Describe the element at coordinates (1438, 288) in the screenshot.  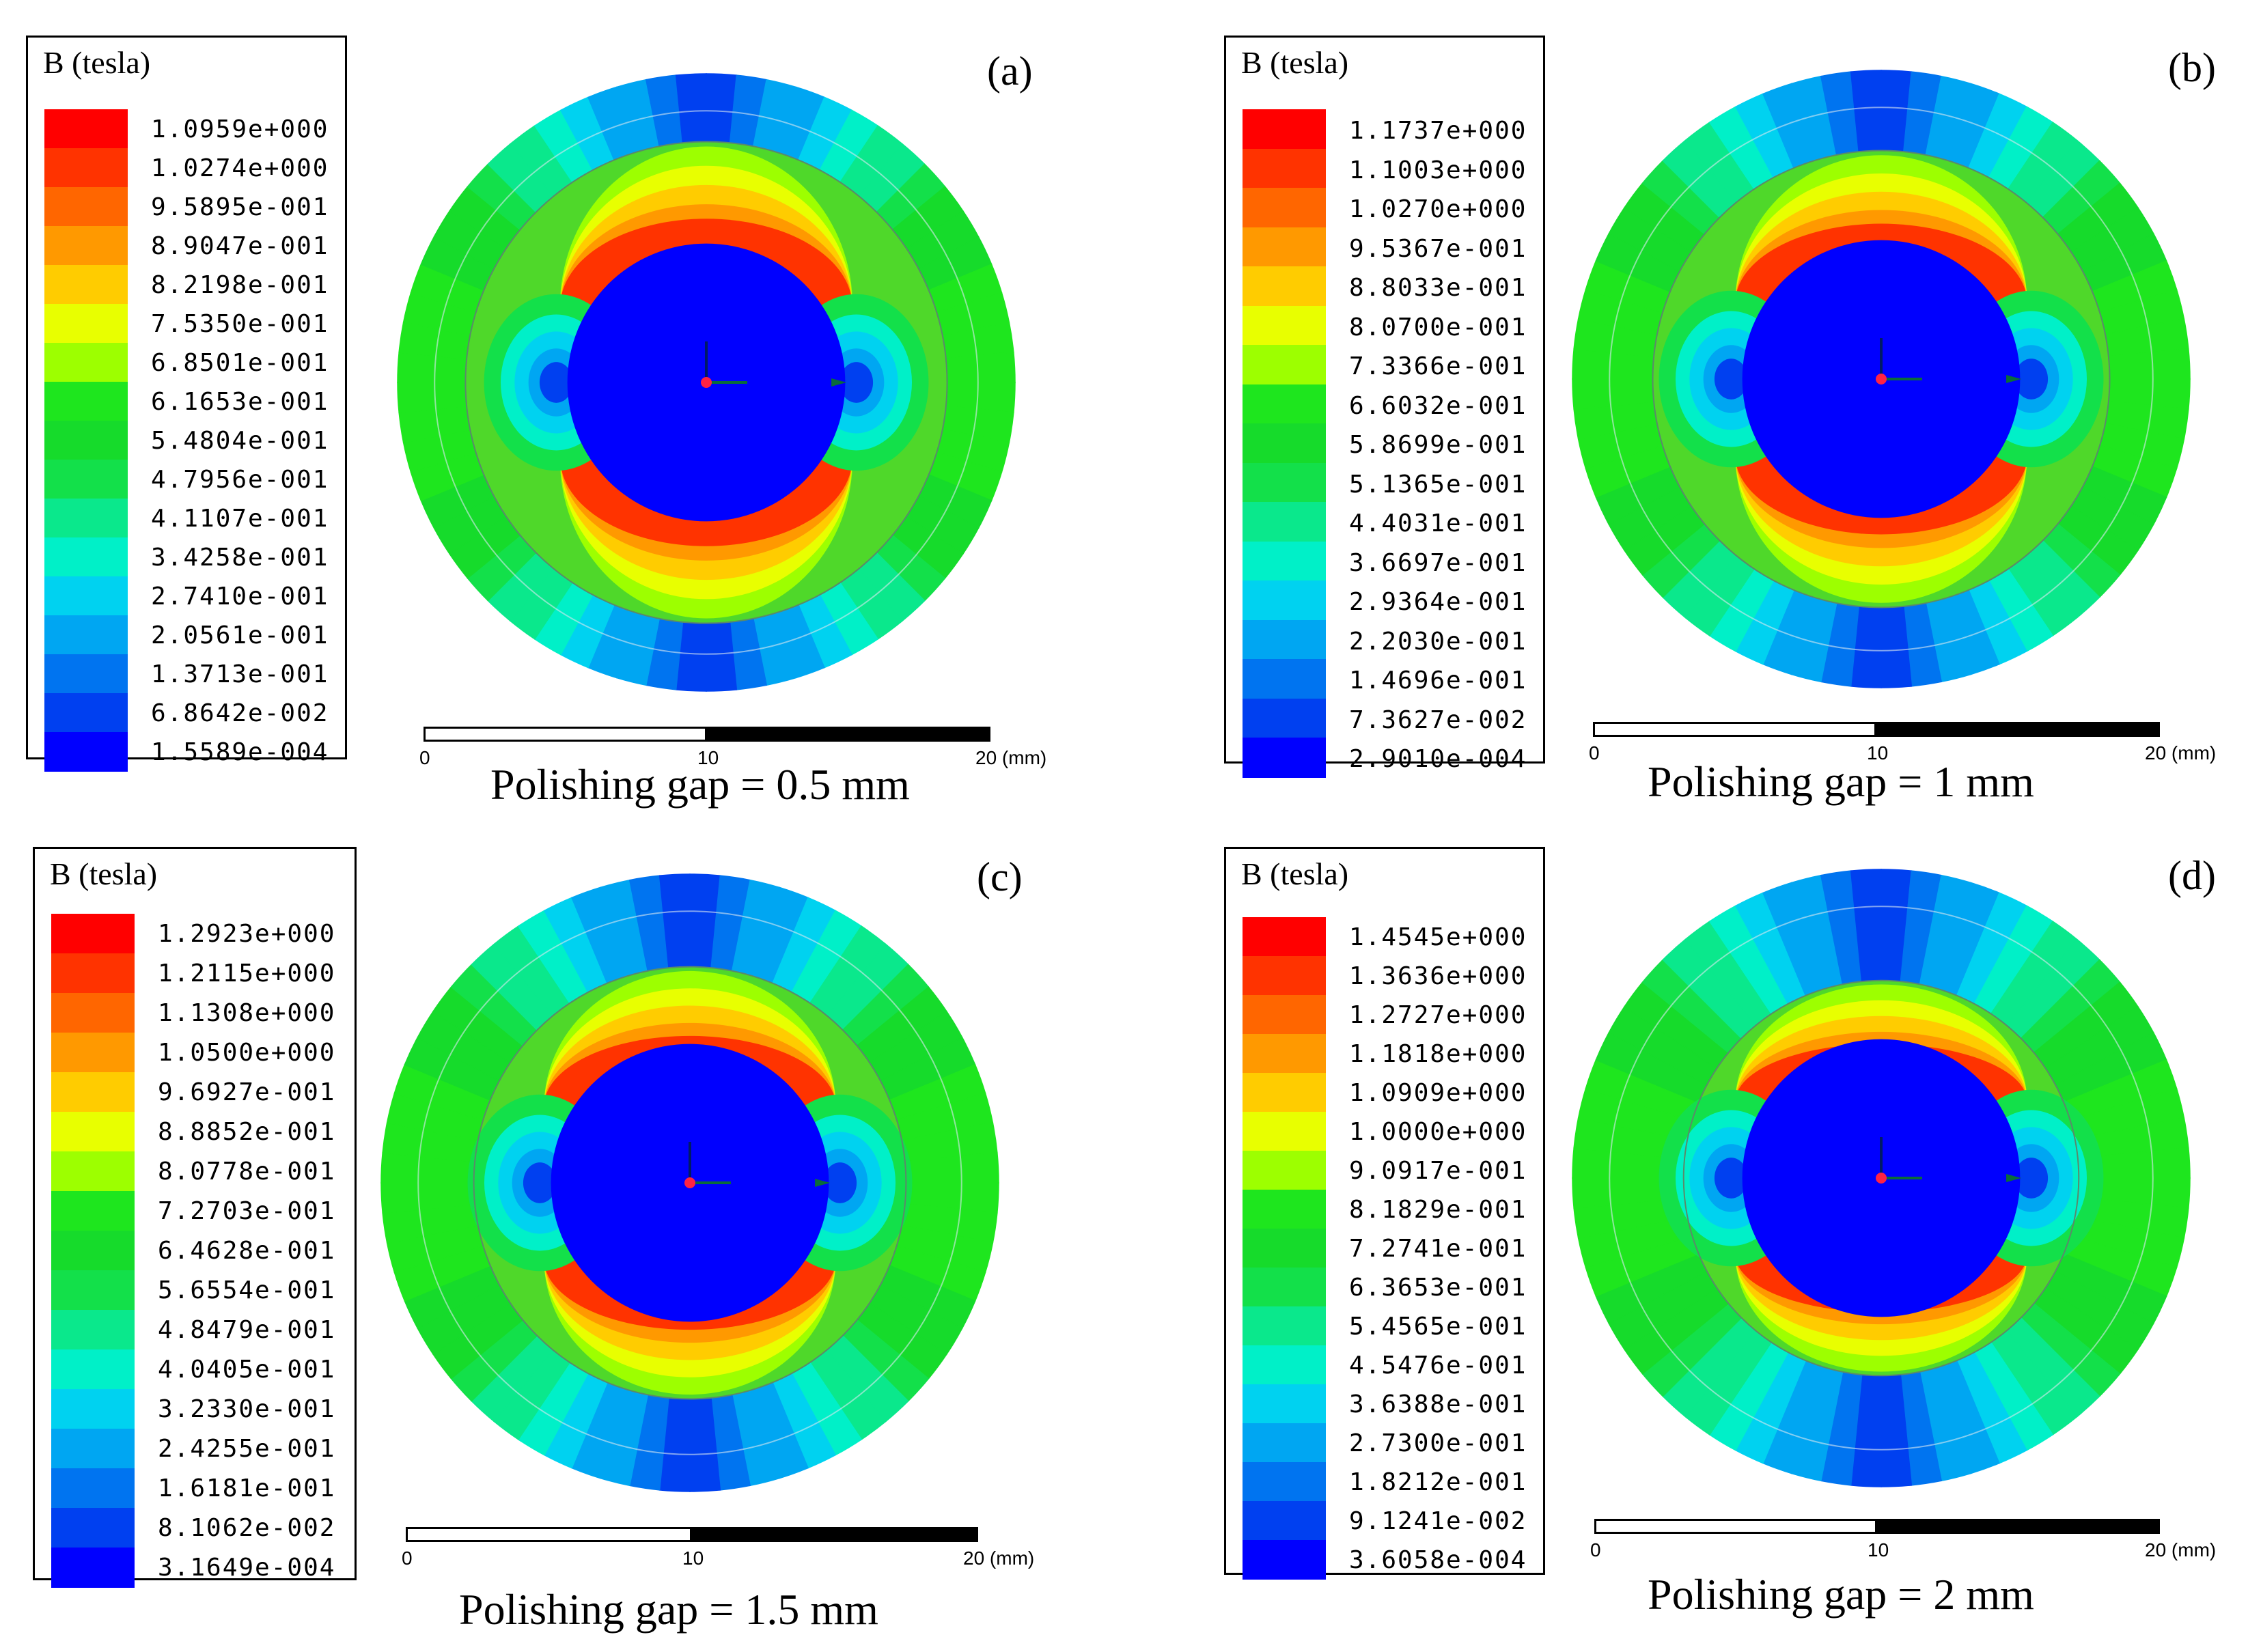
I see `legend-tick-label: 8.8033e-001` at that location.